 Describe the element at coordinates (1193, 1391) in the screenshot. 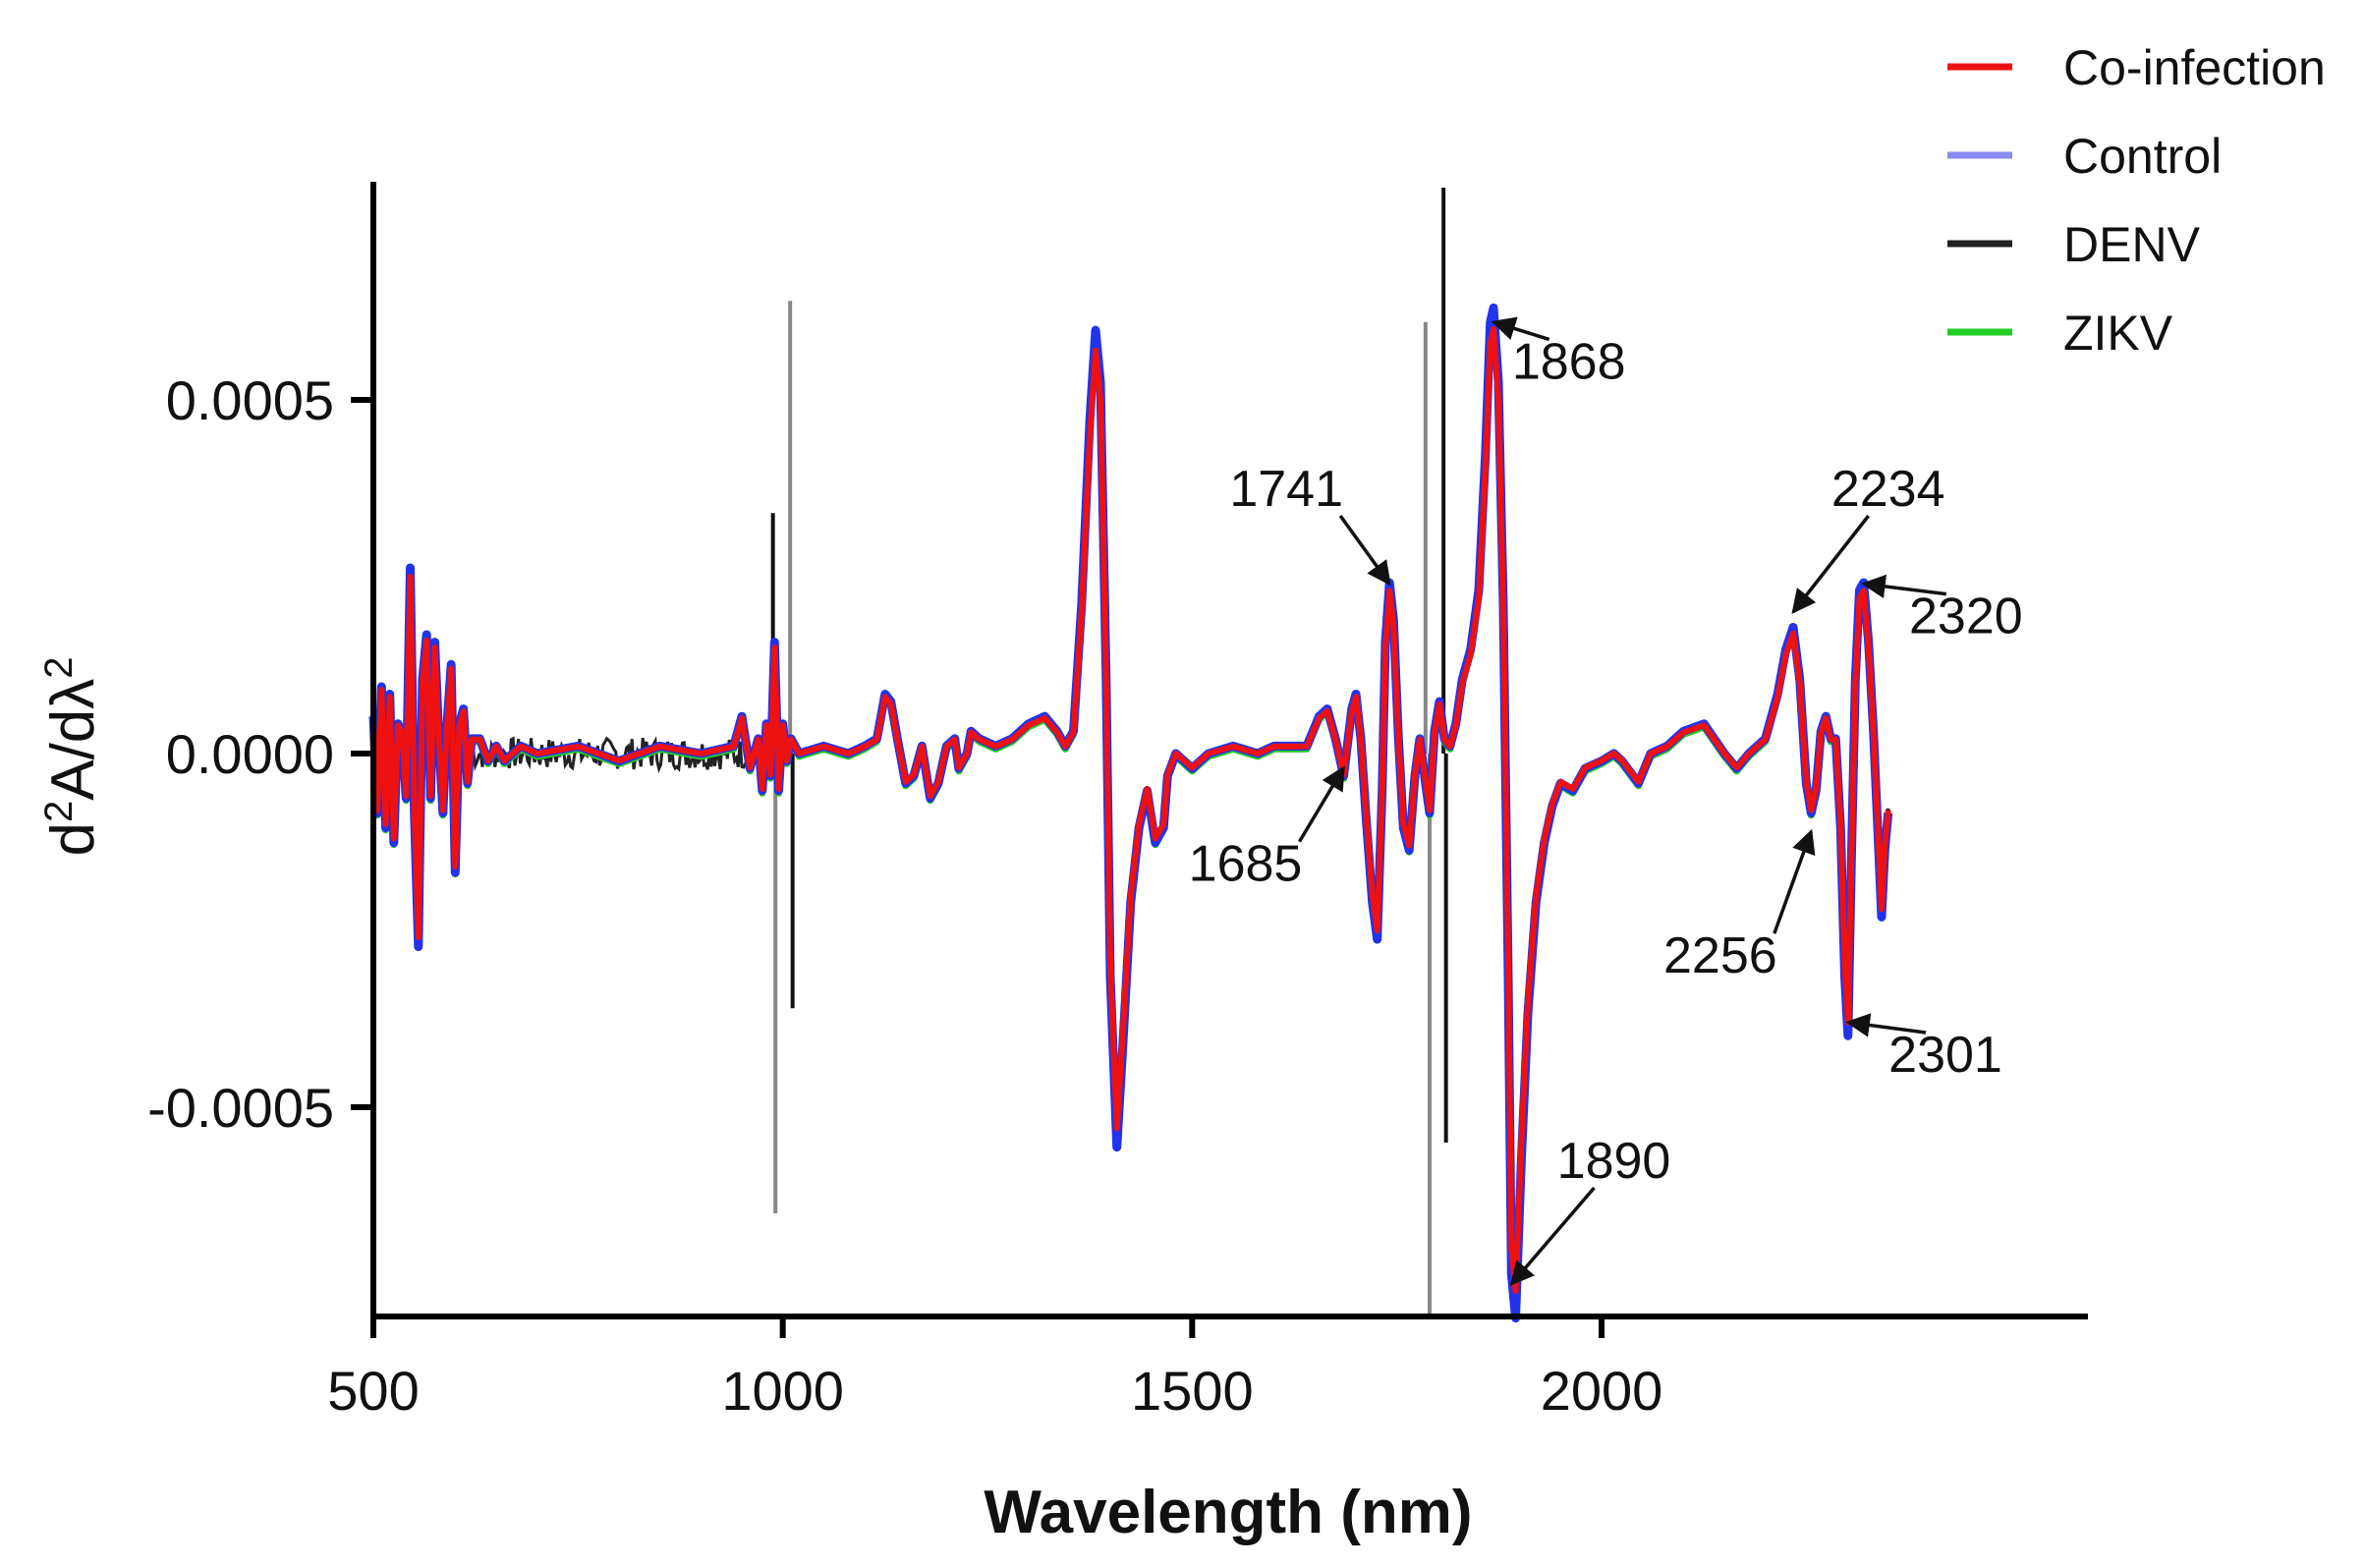

I see `x-tick-label-1500: 1500` at that location.